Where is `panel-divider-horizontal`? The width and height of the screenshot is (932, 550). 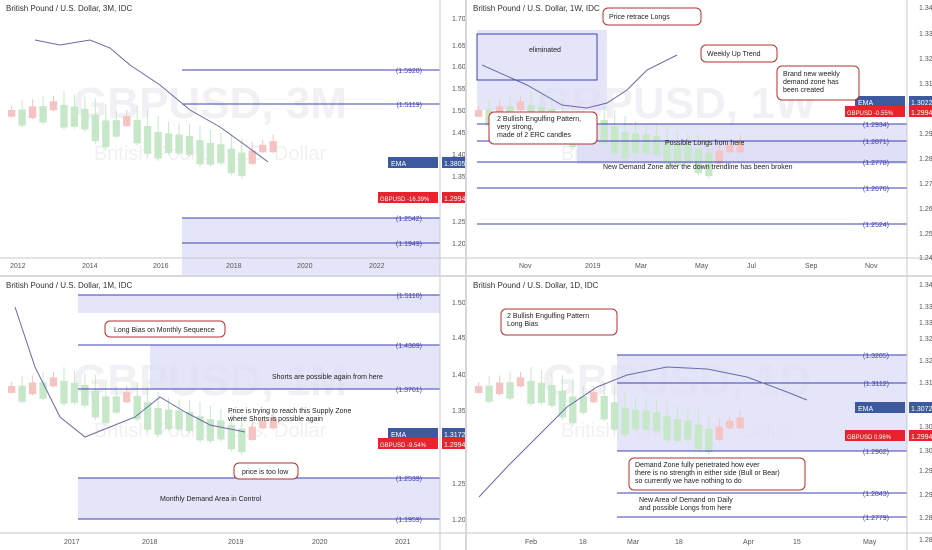
panel-divider-horizontal is located at coordinates (466, 276).